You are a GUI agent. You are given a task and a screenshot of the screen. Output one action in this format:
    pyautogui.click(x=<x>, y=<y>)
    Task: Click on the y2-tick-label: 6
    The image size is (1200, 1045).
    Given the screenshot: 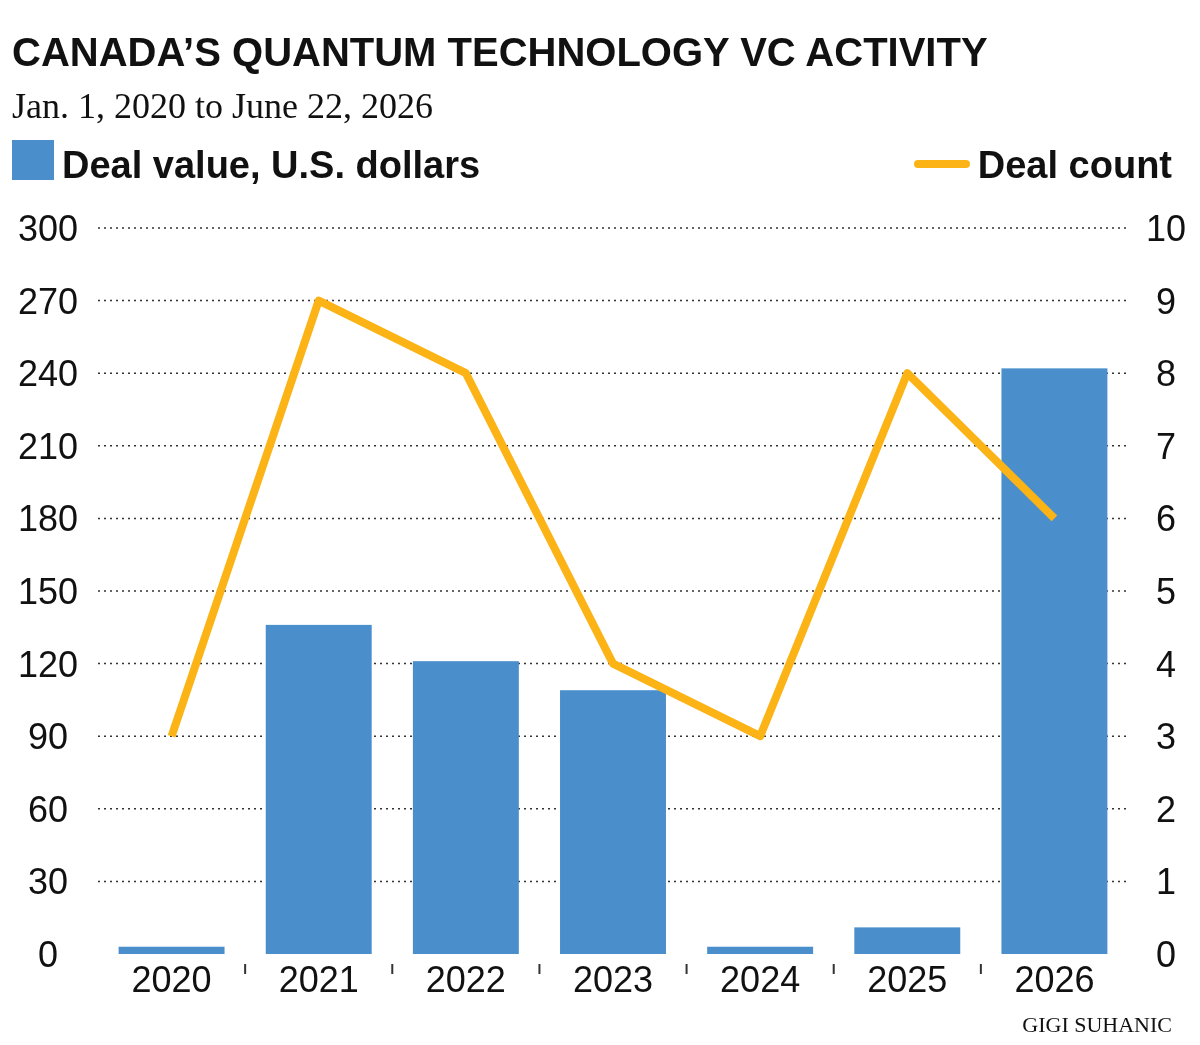 What is the action you would take?
    pyautogui.click(x=1166, y=519)
    